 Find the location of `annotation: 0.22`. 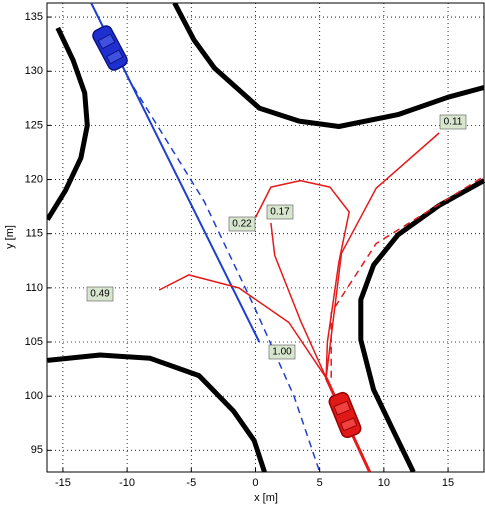

annotation: 0.22 is located at coordinates (242, 224).